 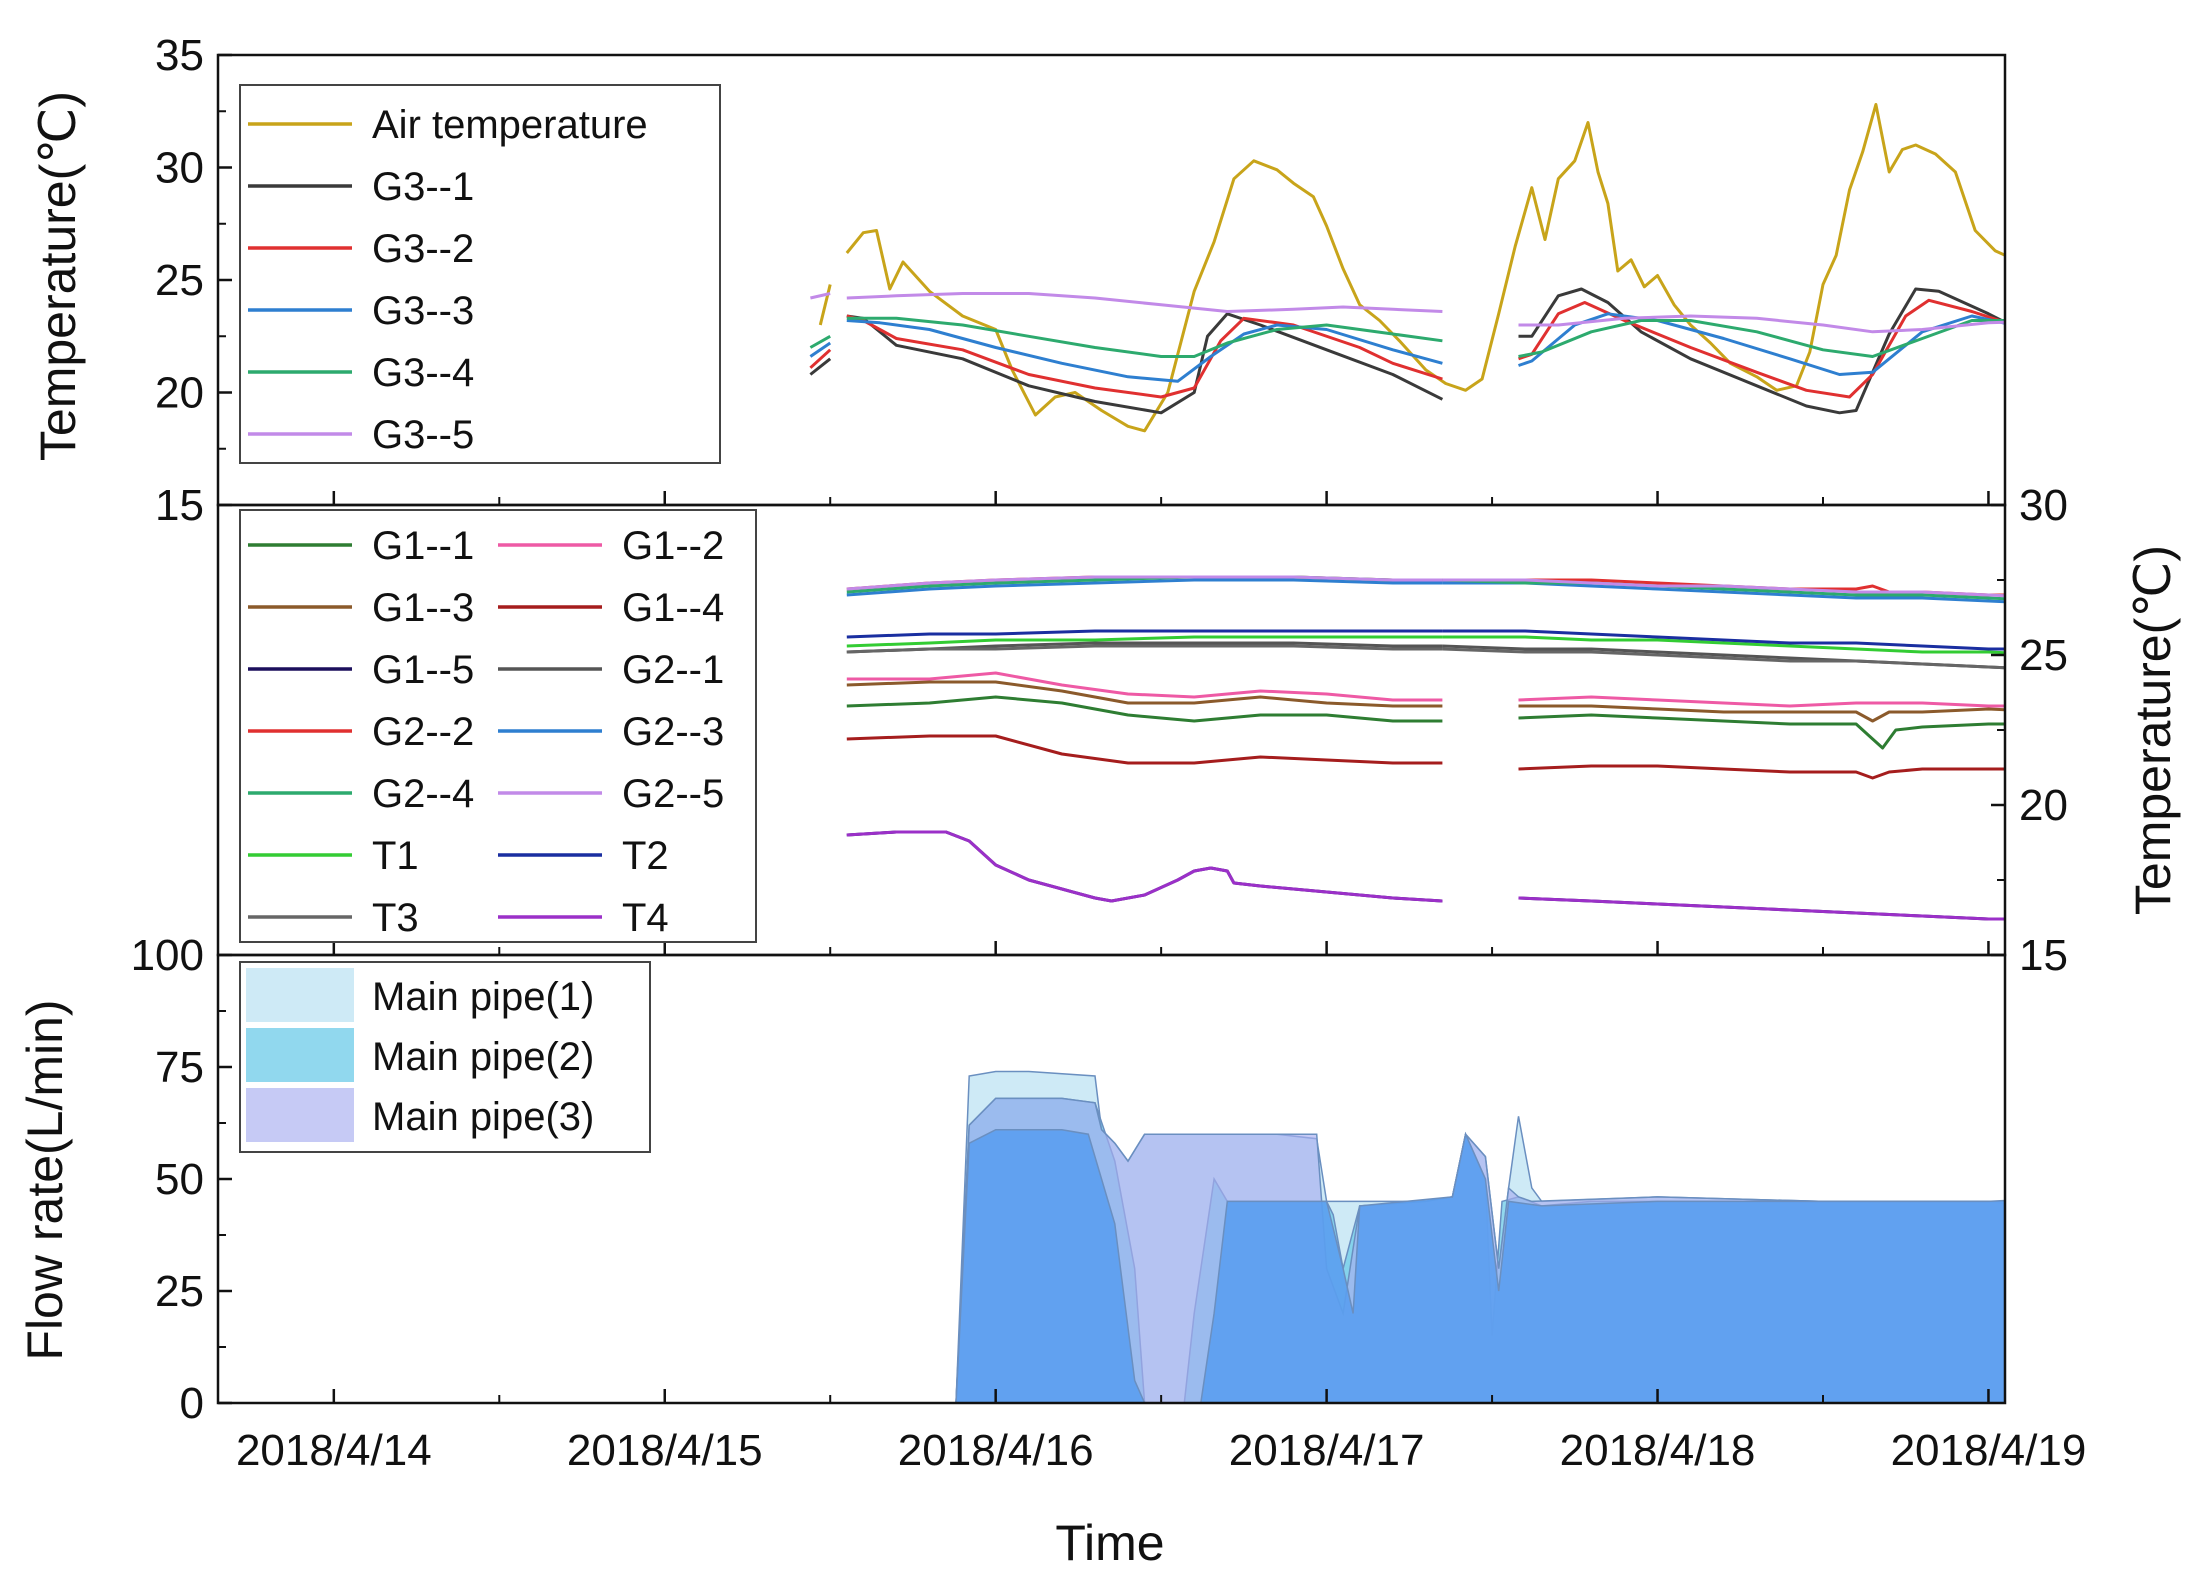 What do you see at coordinates (334, 1450) in the screenshot?
I see `x-tick-label: 2018/4/14` at bounding box center [334, 1450].